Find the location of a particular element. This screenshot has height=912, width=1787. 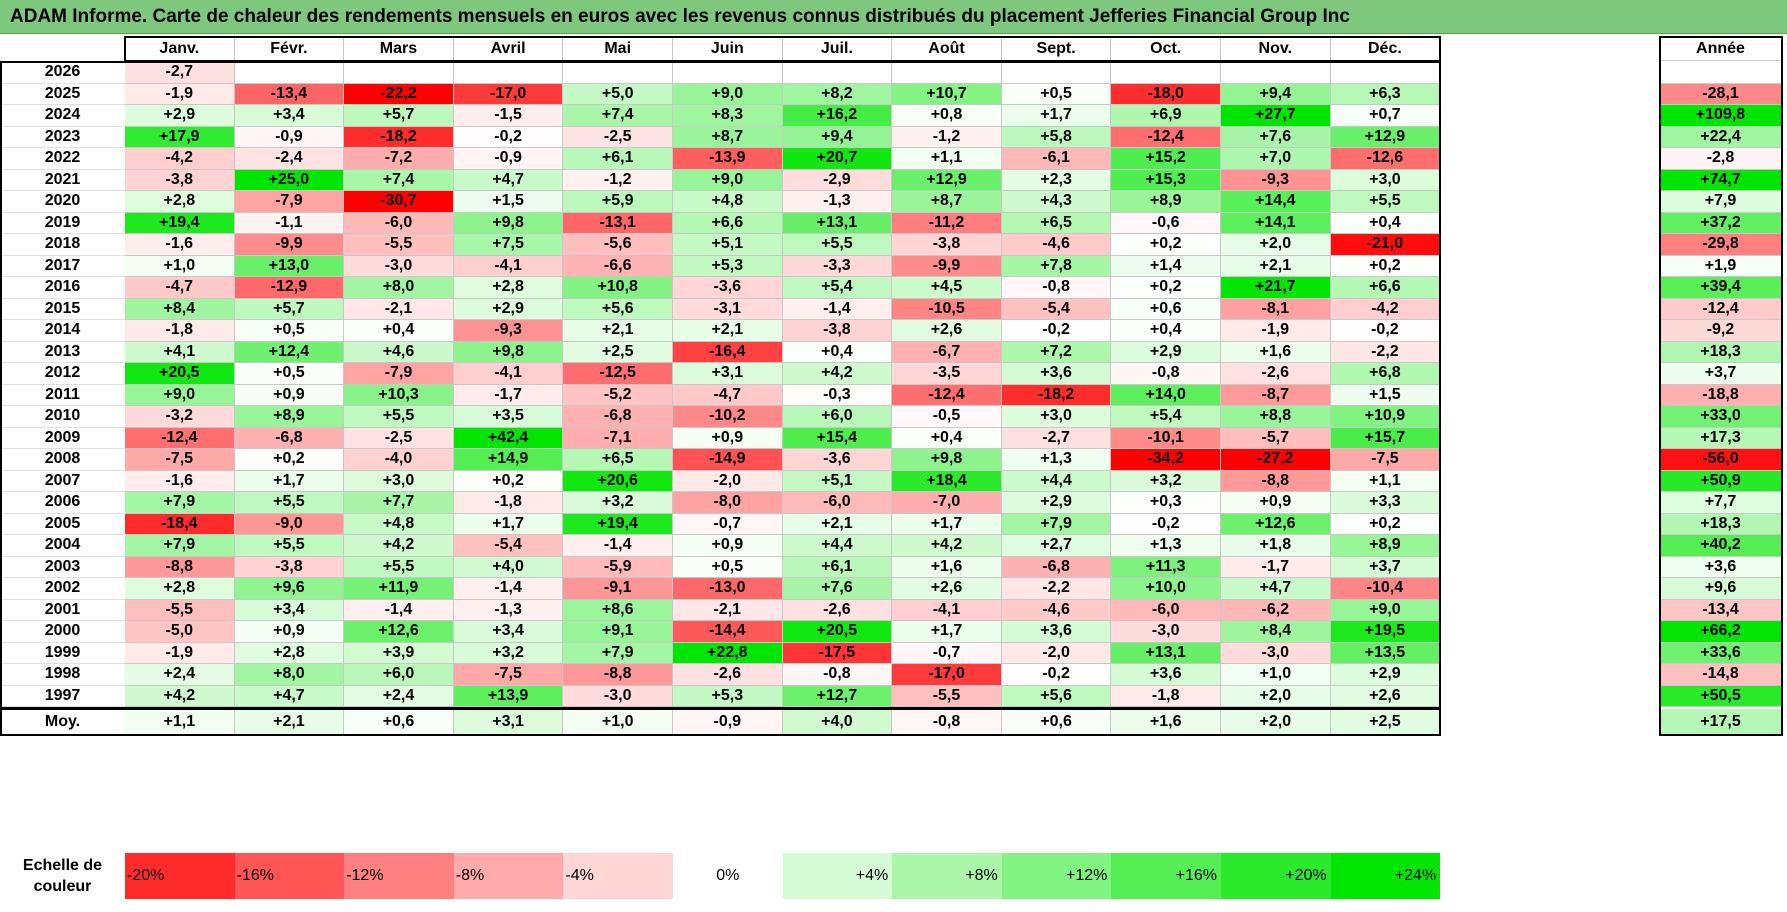

month-header: Juil. is located at coordinates (837, 49).